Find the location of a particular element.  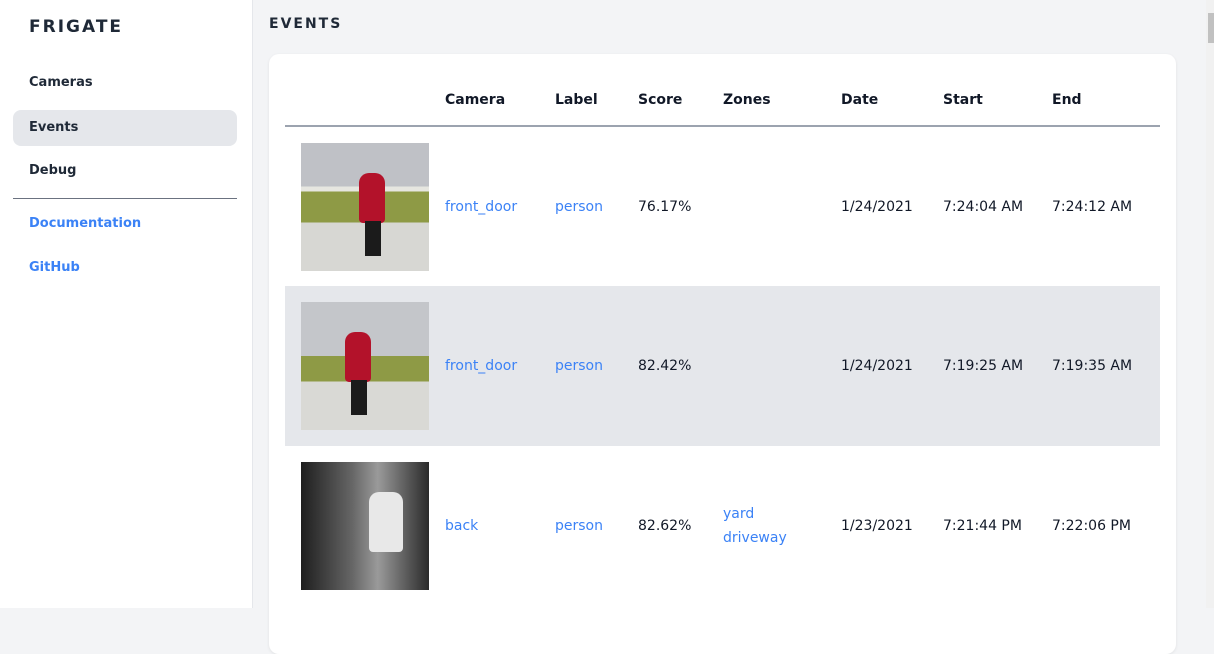

link-github: GitHub is located at coordinates (54, 267).